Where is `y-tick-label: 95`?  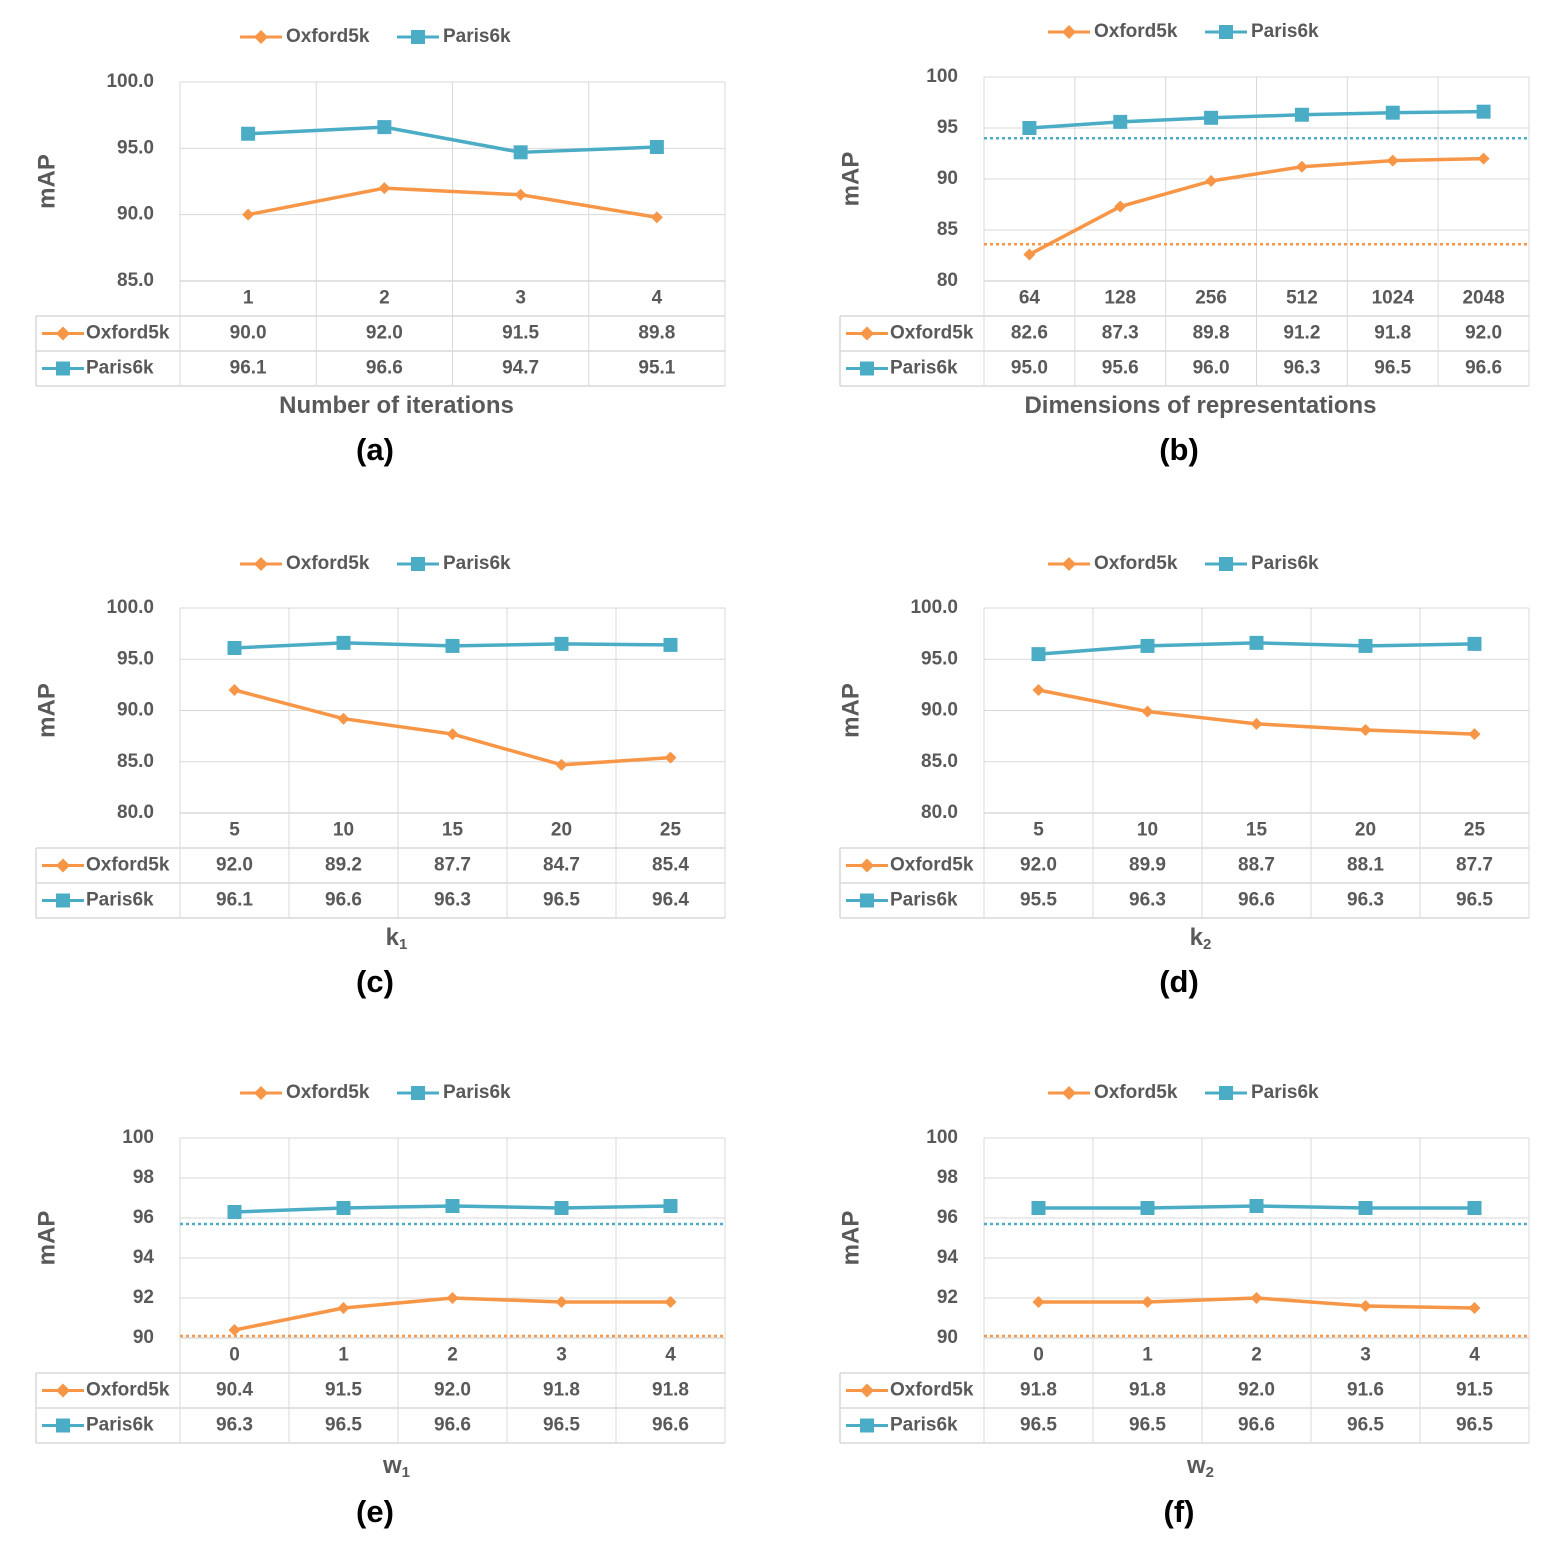
y-tick-label: 95 is located at coordinates (948, 127).